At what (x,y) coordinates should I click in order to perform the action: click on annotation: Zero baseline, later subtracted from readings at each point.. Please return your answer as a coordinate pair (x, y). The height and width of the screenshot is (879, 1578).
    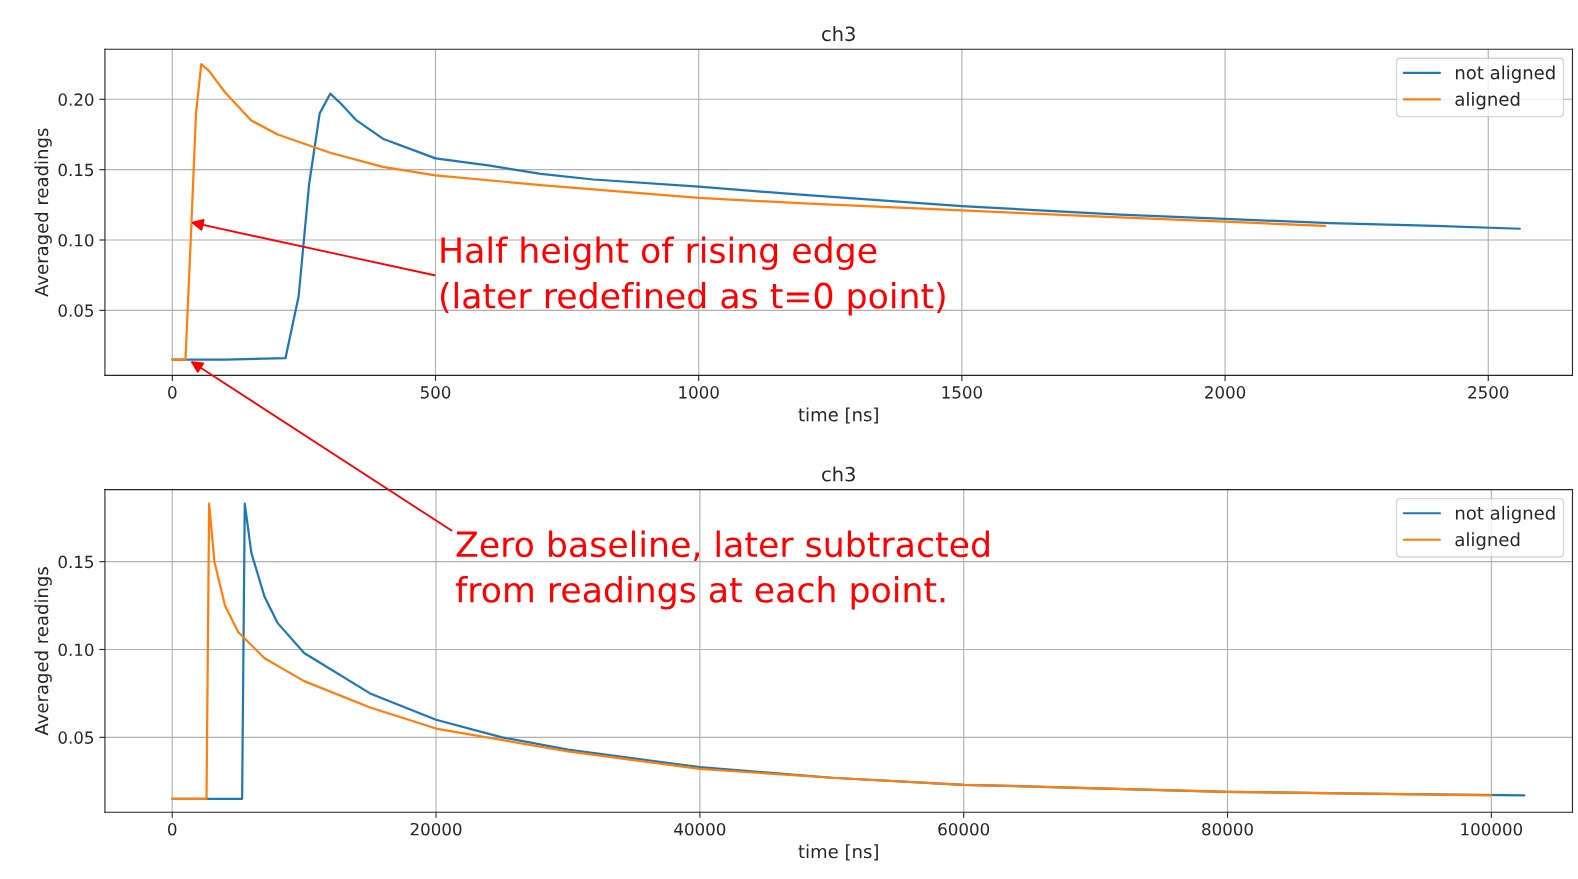
    Looking at the image, I should click on (722, 570).